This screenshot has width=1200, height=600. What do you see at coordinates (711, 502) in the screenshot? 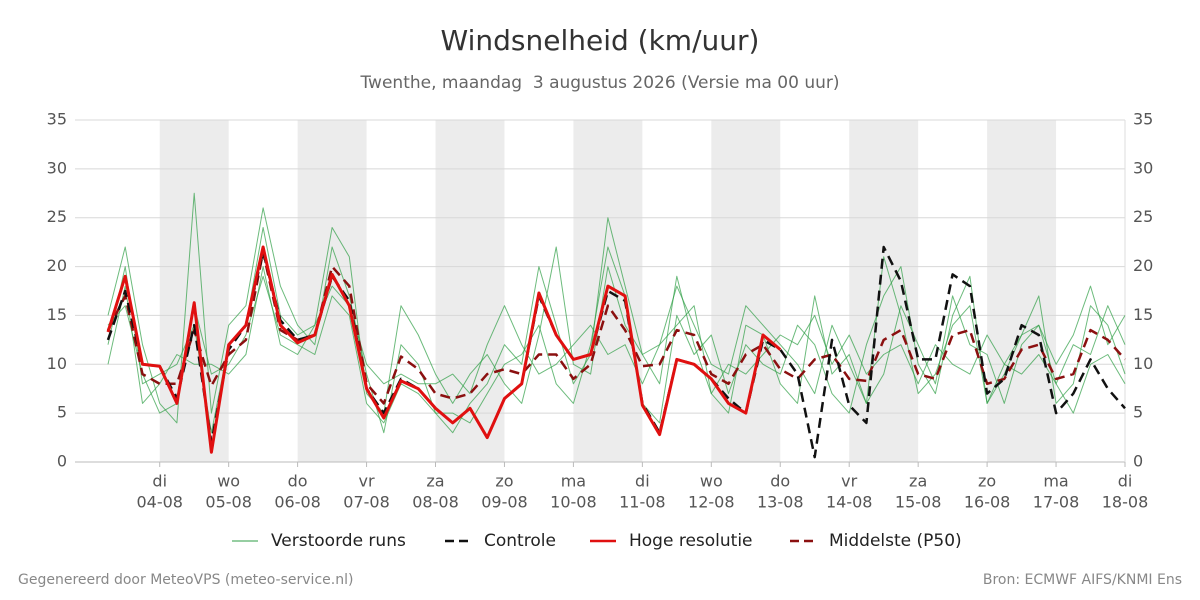
I see `x-tick-date: 12-08` at bounding box center [711, 502].